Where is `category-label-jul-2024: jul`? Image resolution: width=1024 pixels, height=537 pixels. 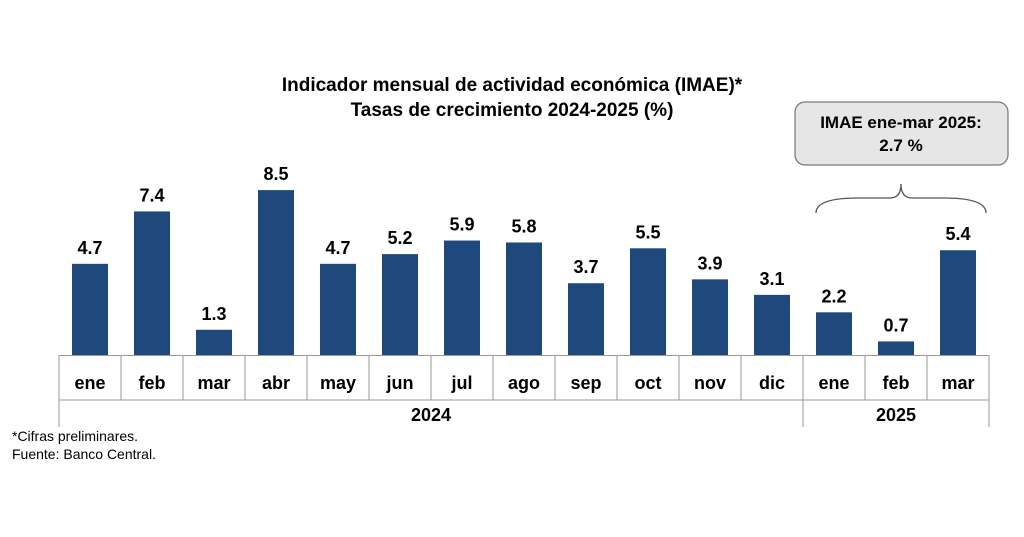 category-label-jul-2024: jul is located at coordinates (462, 383).